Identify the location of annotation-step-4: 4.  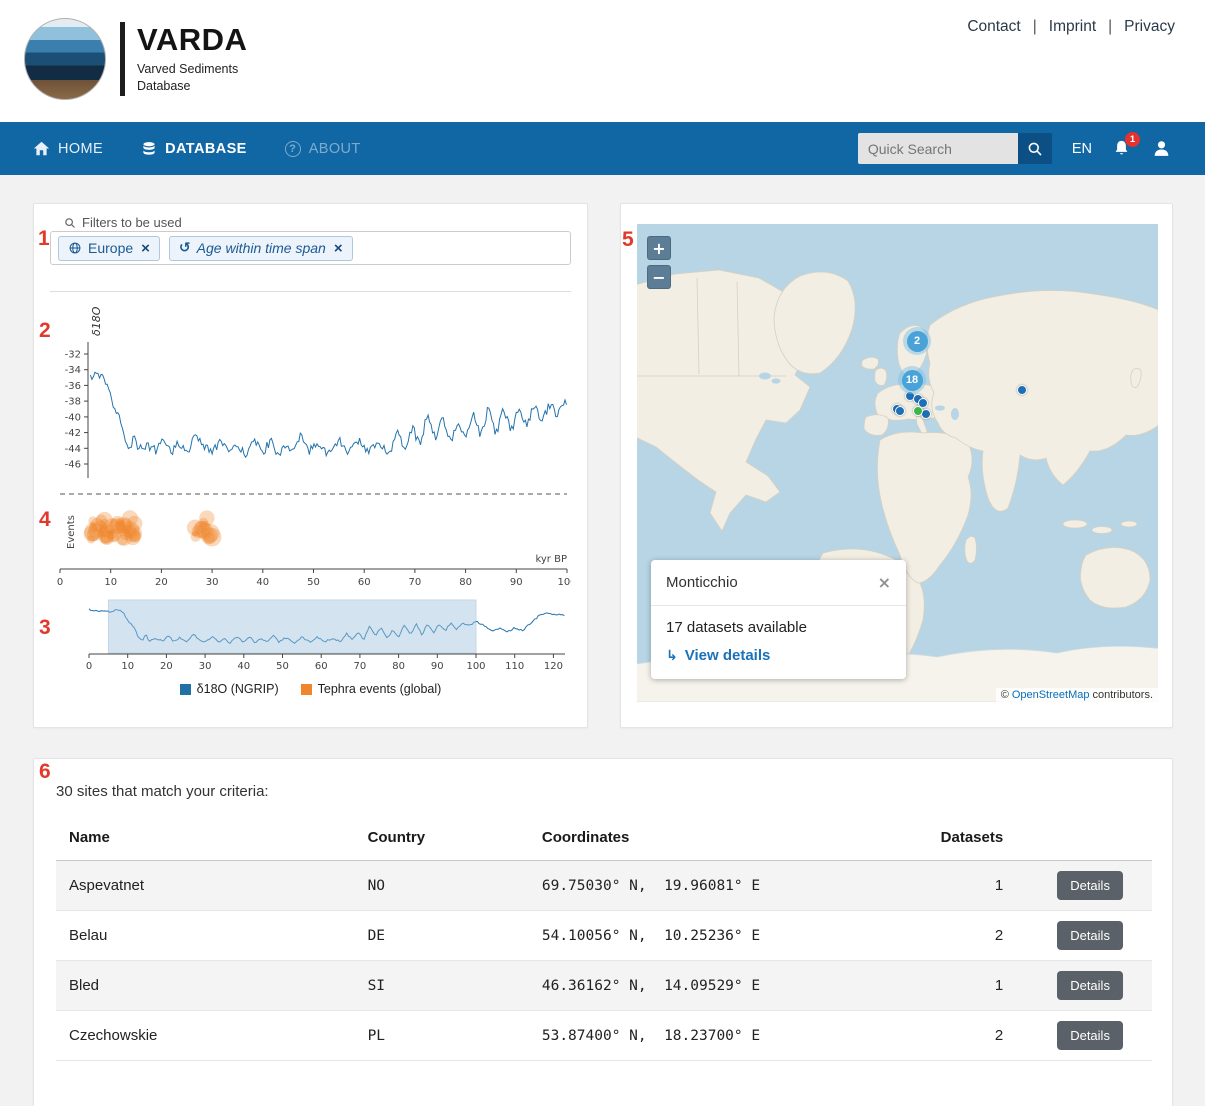
(45, 519).